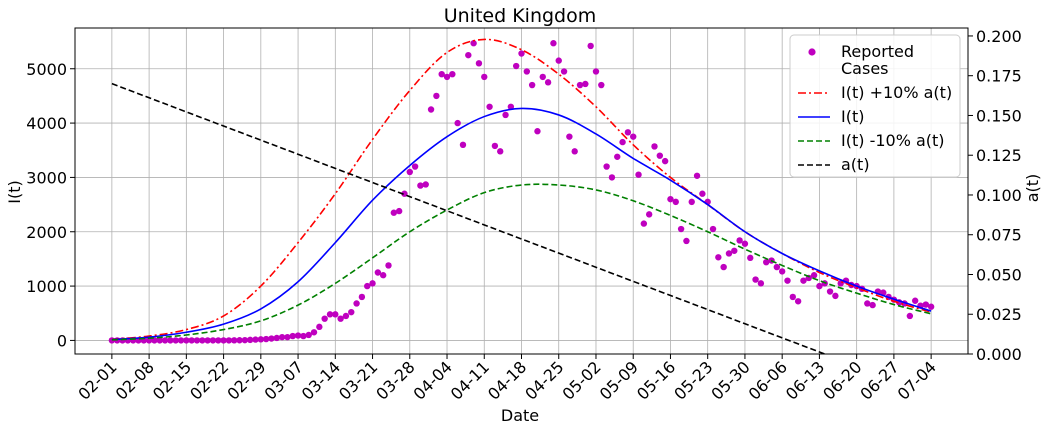  Describe the element at coordinates (893, 140) in the screenshot. I see `legend-label: I(t) -10% a(t)` at that location.